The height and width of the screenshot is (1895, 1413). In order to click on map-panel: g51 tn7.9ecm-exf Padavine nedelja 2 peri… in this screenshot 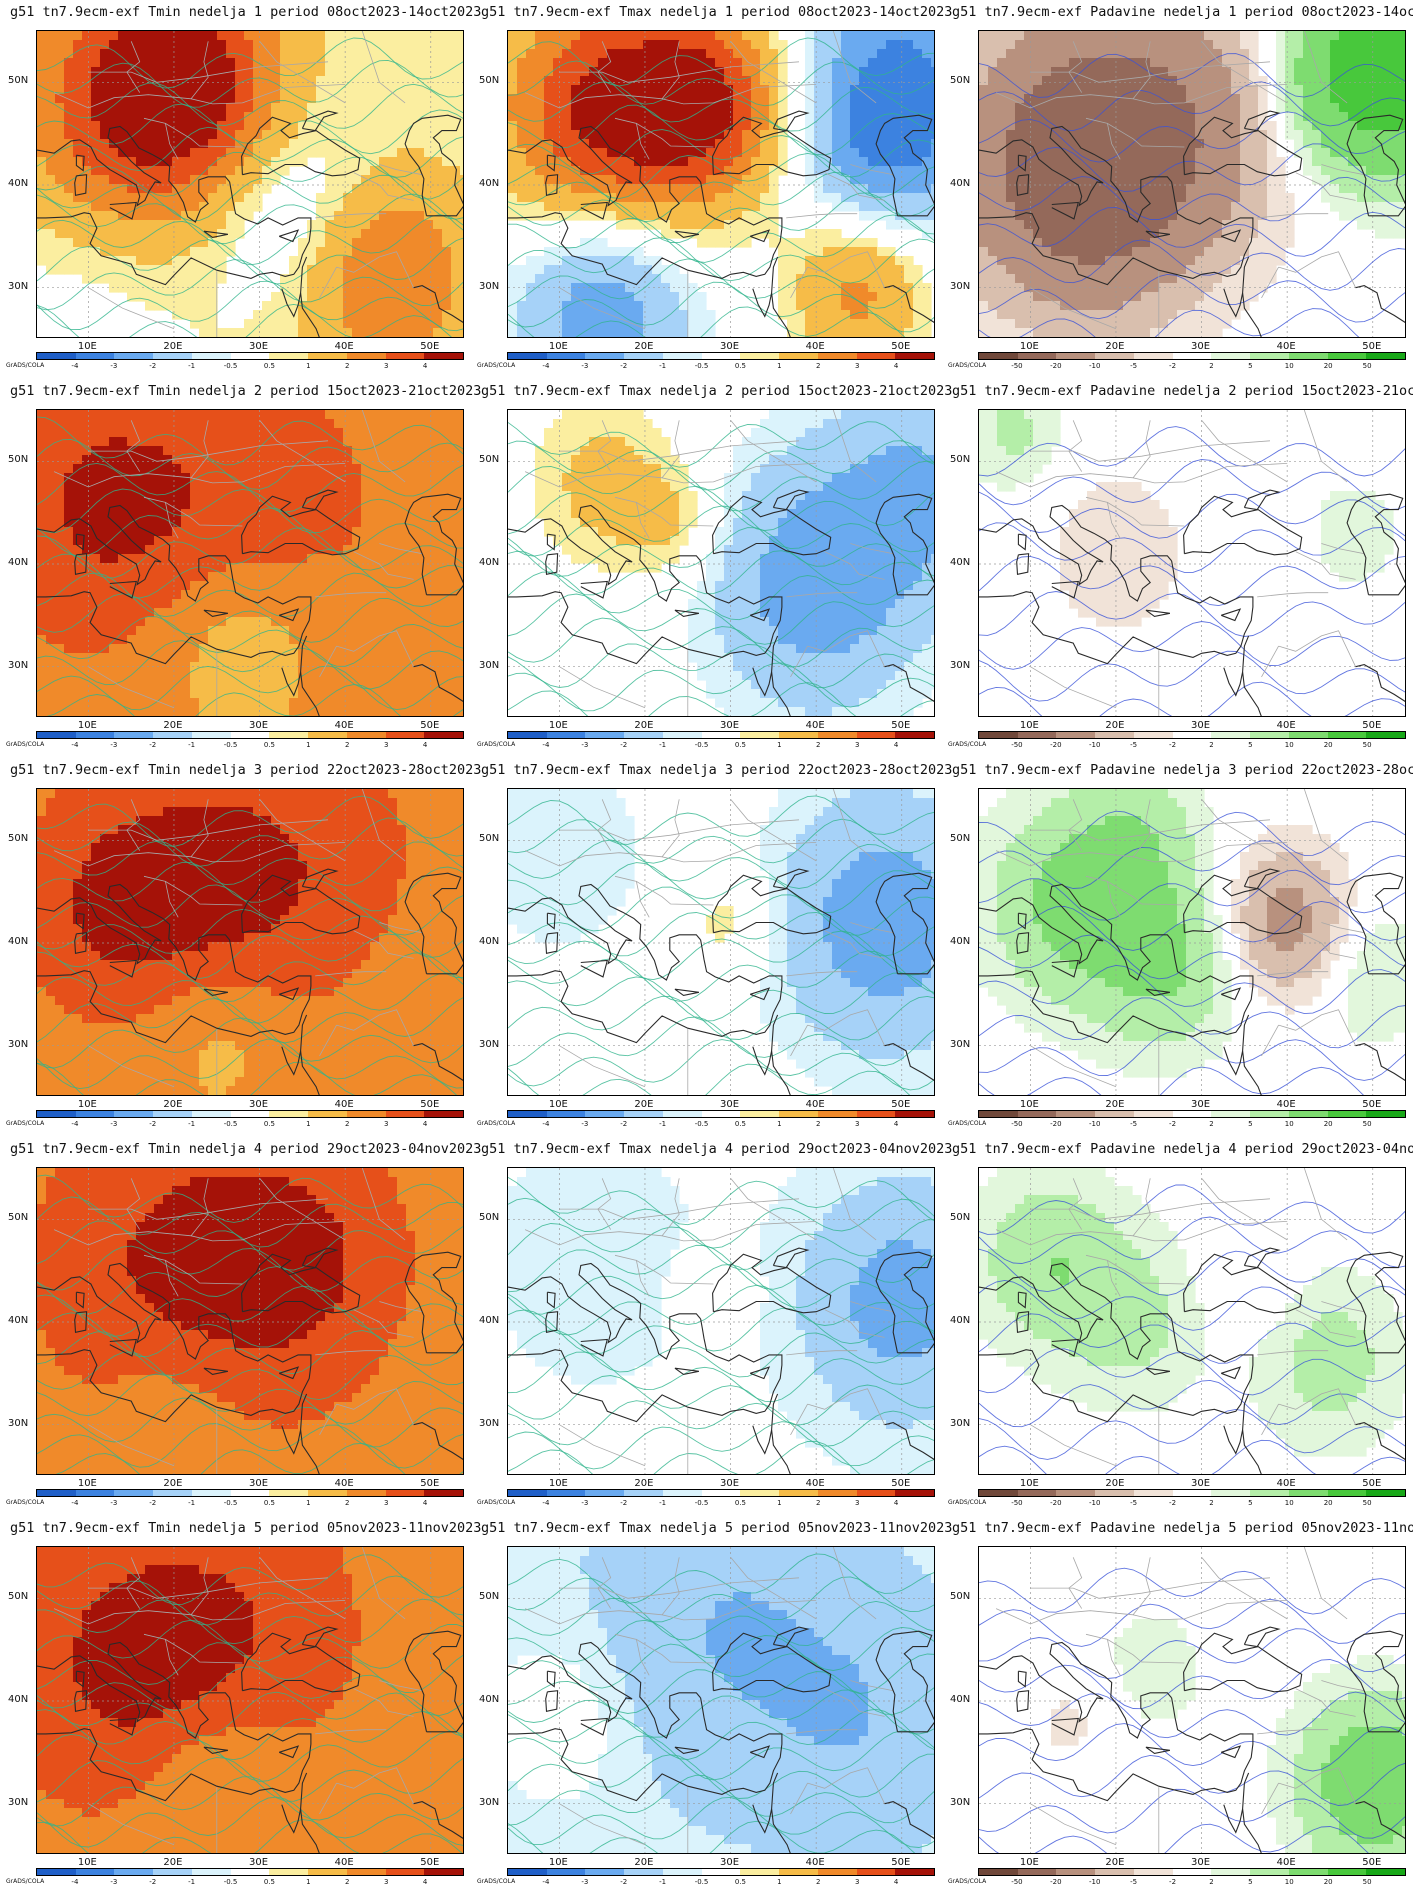, I will do `click(1177, 568)`.